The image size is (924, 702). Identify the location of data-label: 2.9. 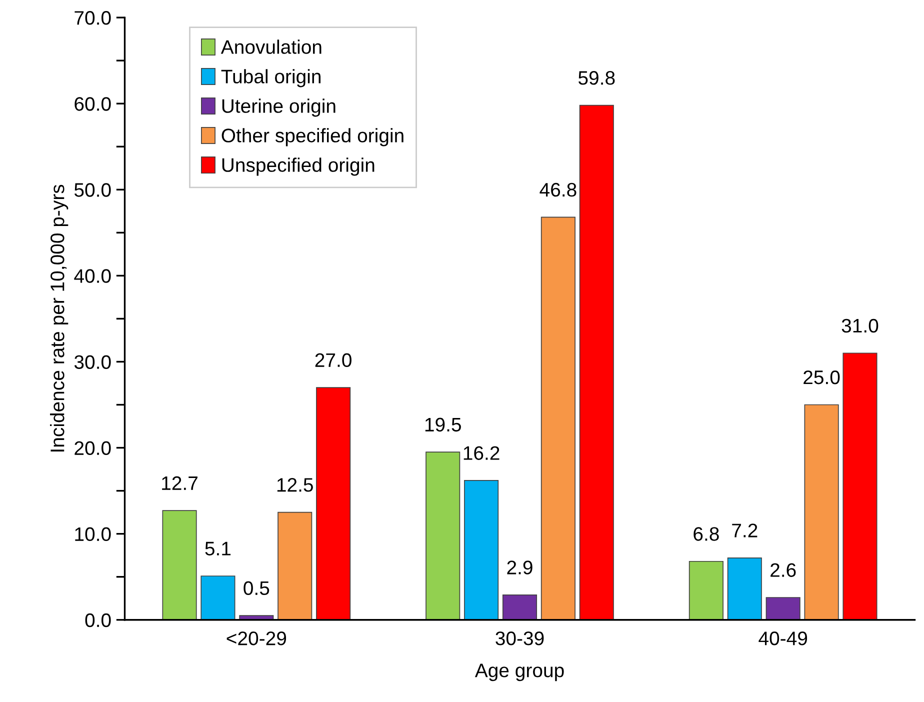
(519, 567).